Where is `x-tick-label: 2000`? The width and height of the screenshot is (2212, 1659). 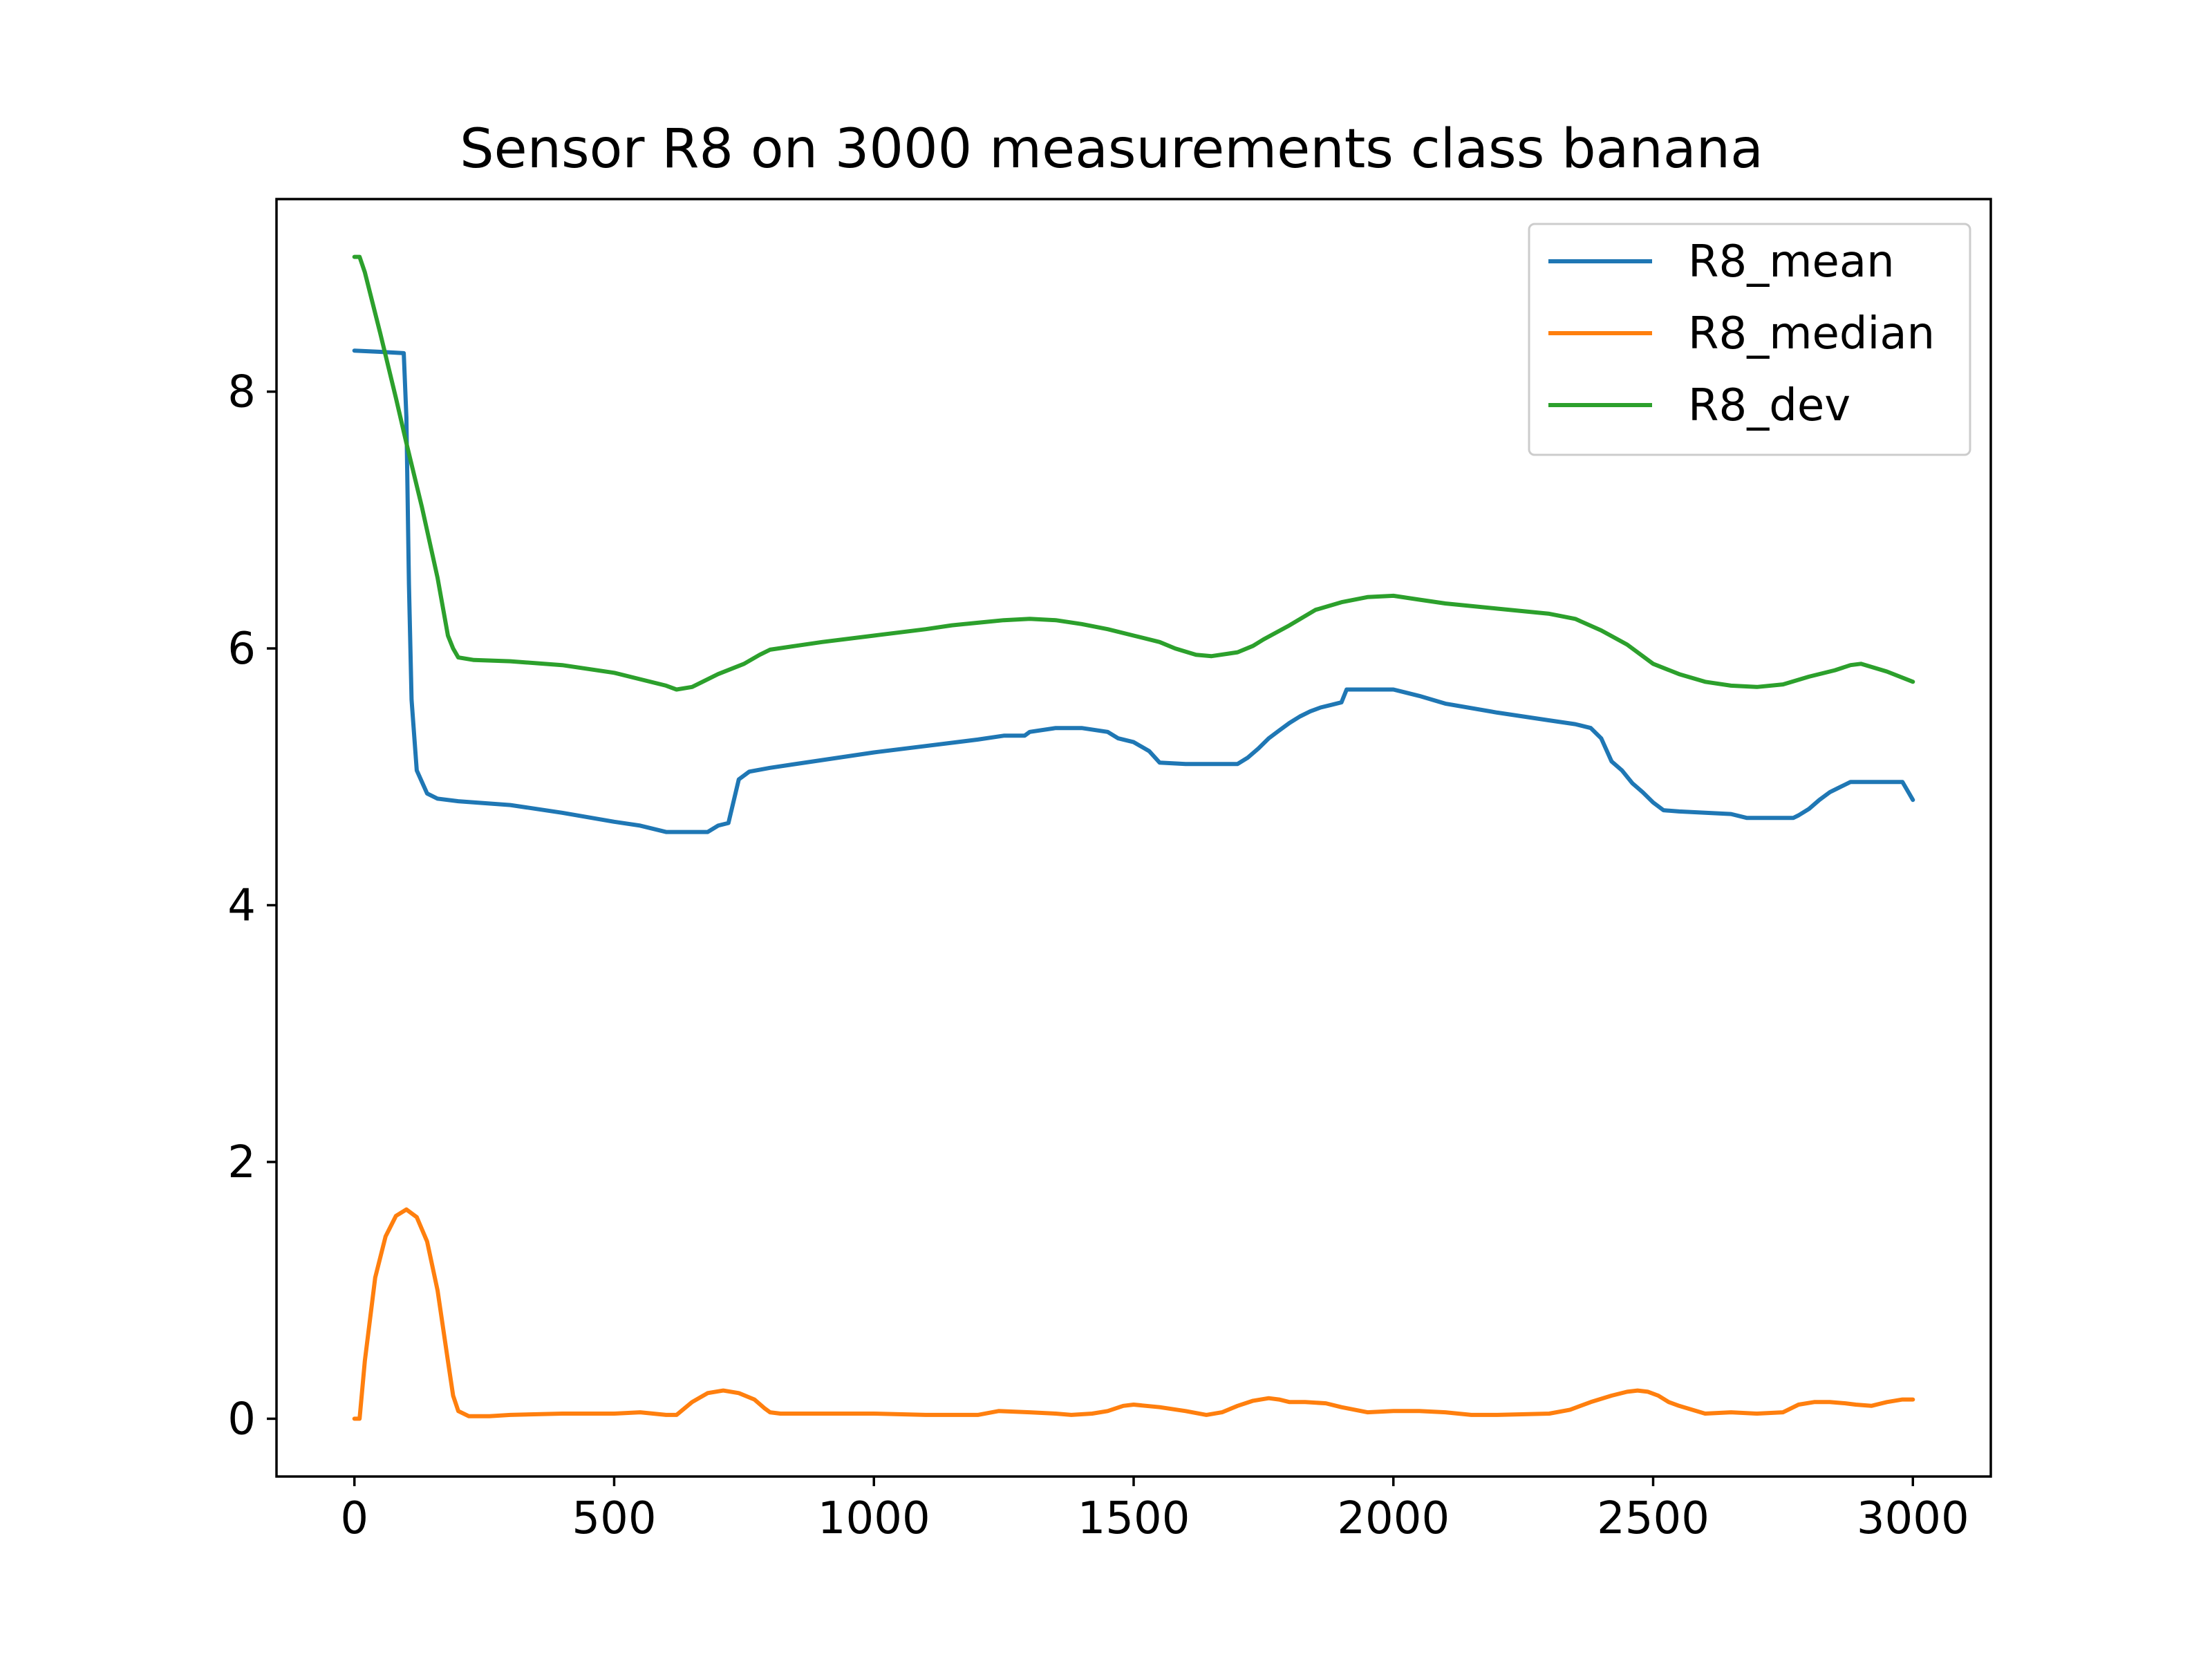 x-tick-label: 2000 is located at coordinates (1393, 1518).